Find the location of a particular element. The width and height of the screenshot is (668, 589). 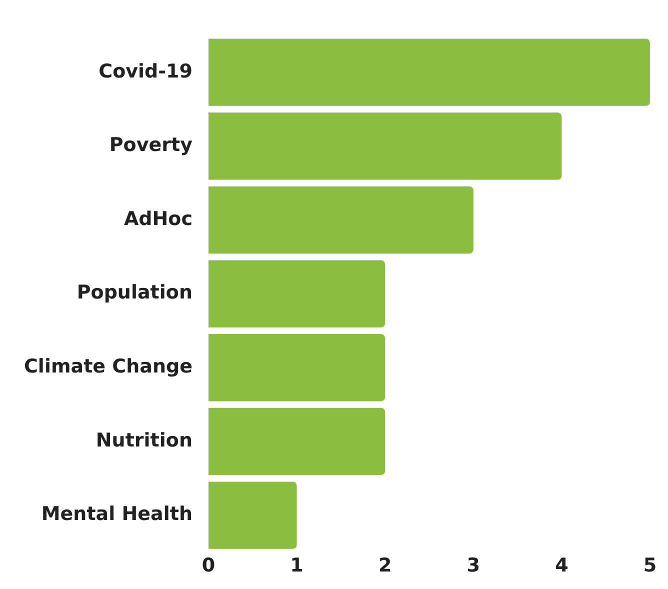

x-tick-label: 0 is located at coordinates (209, 565).